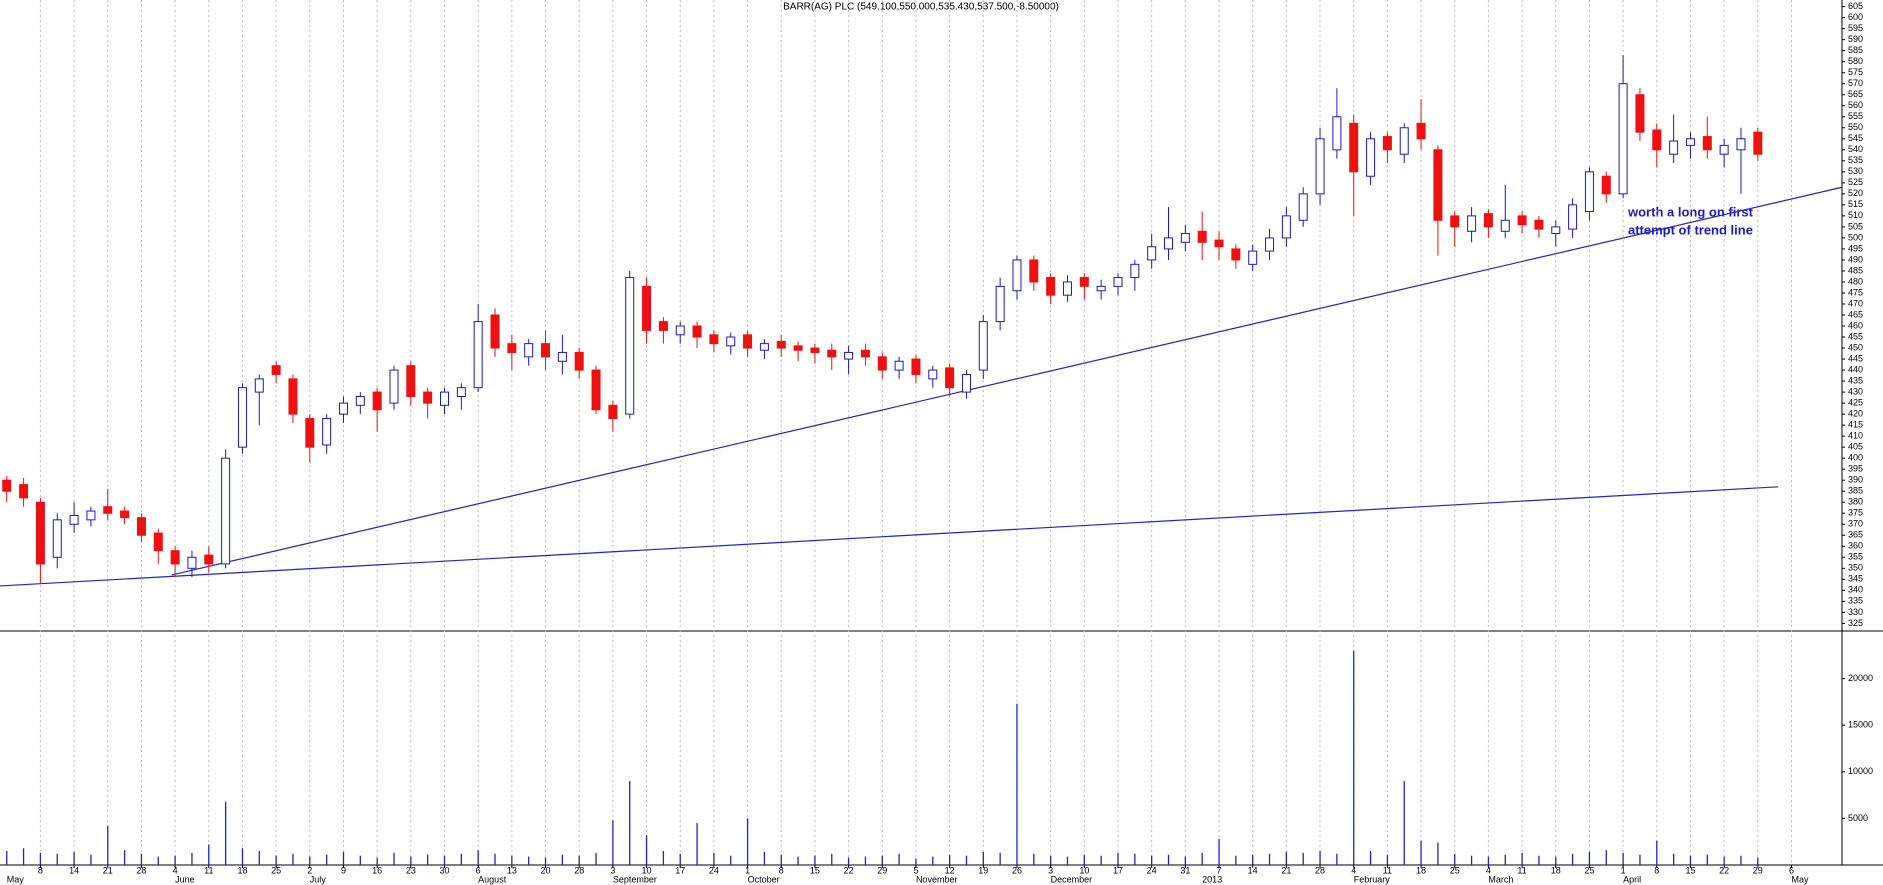  I want to click on y-tick-label: 540, so click(1855, 149).